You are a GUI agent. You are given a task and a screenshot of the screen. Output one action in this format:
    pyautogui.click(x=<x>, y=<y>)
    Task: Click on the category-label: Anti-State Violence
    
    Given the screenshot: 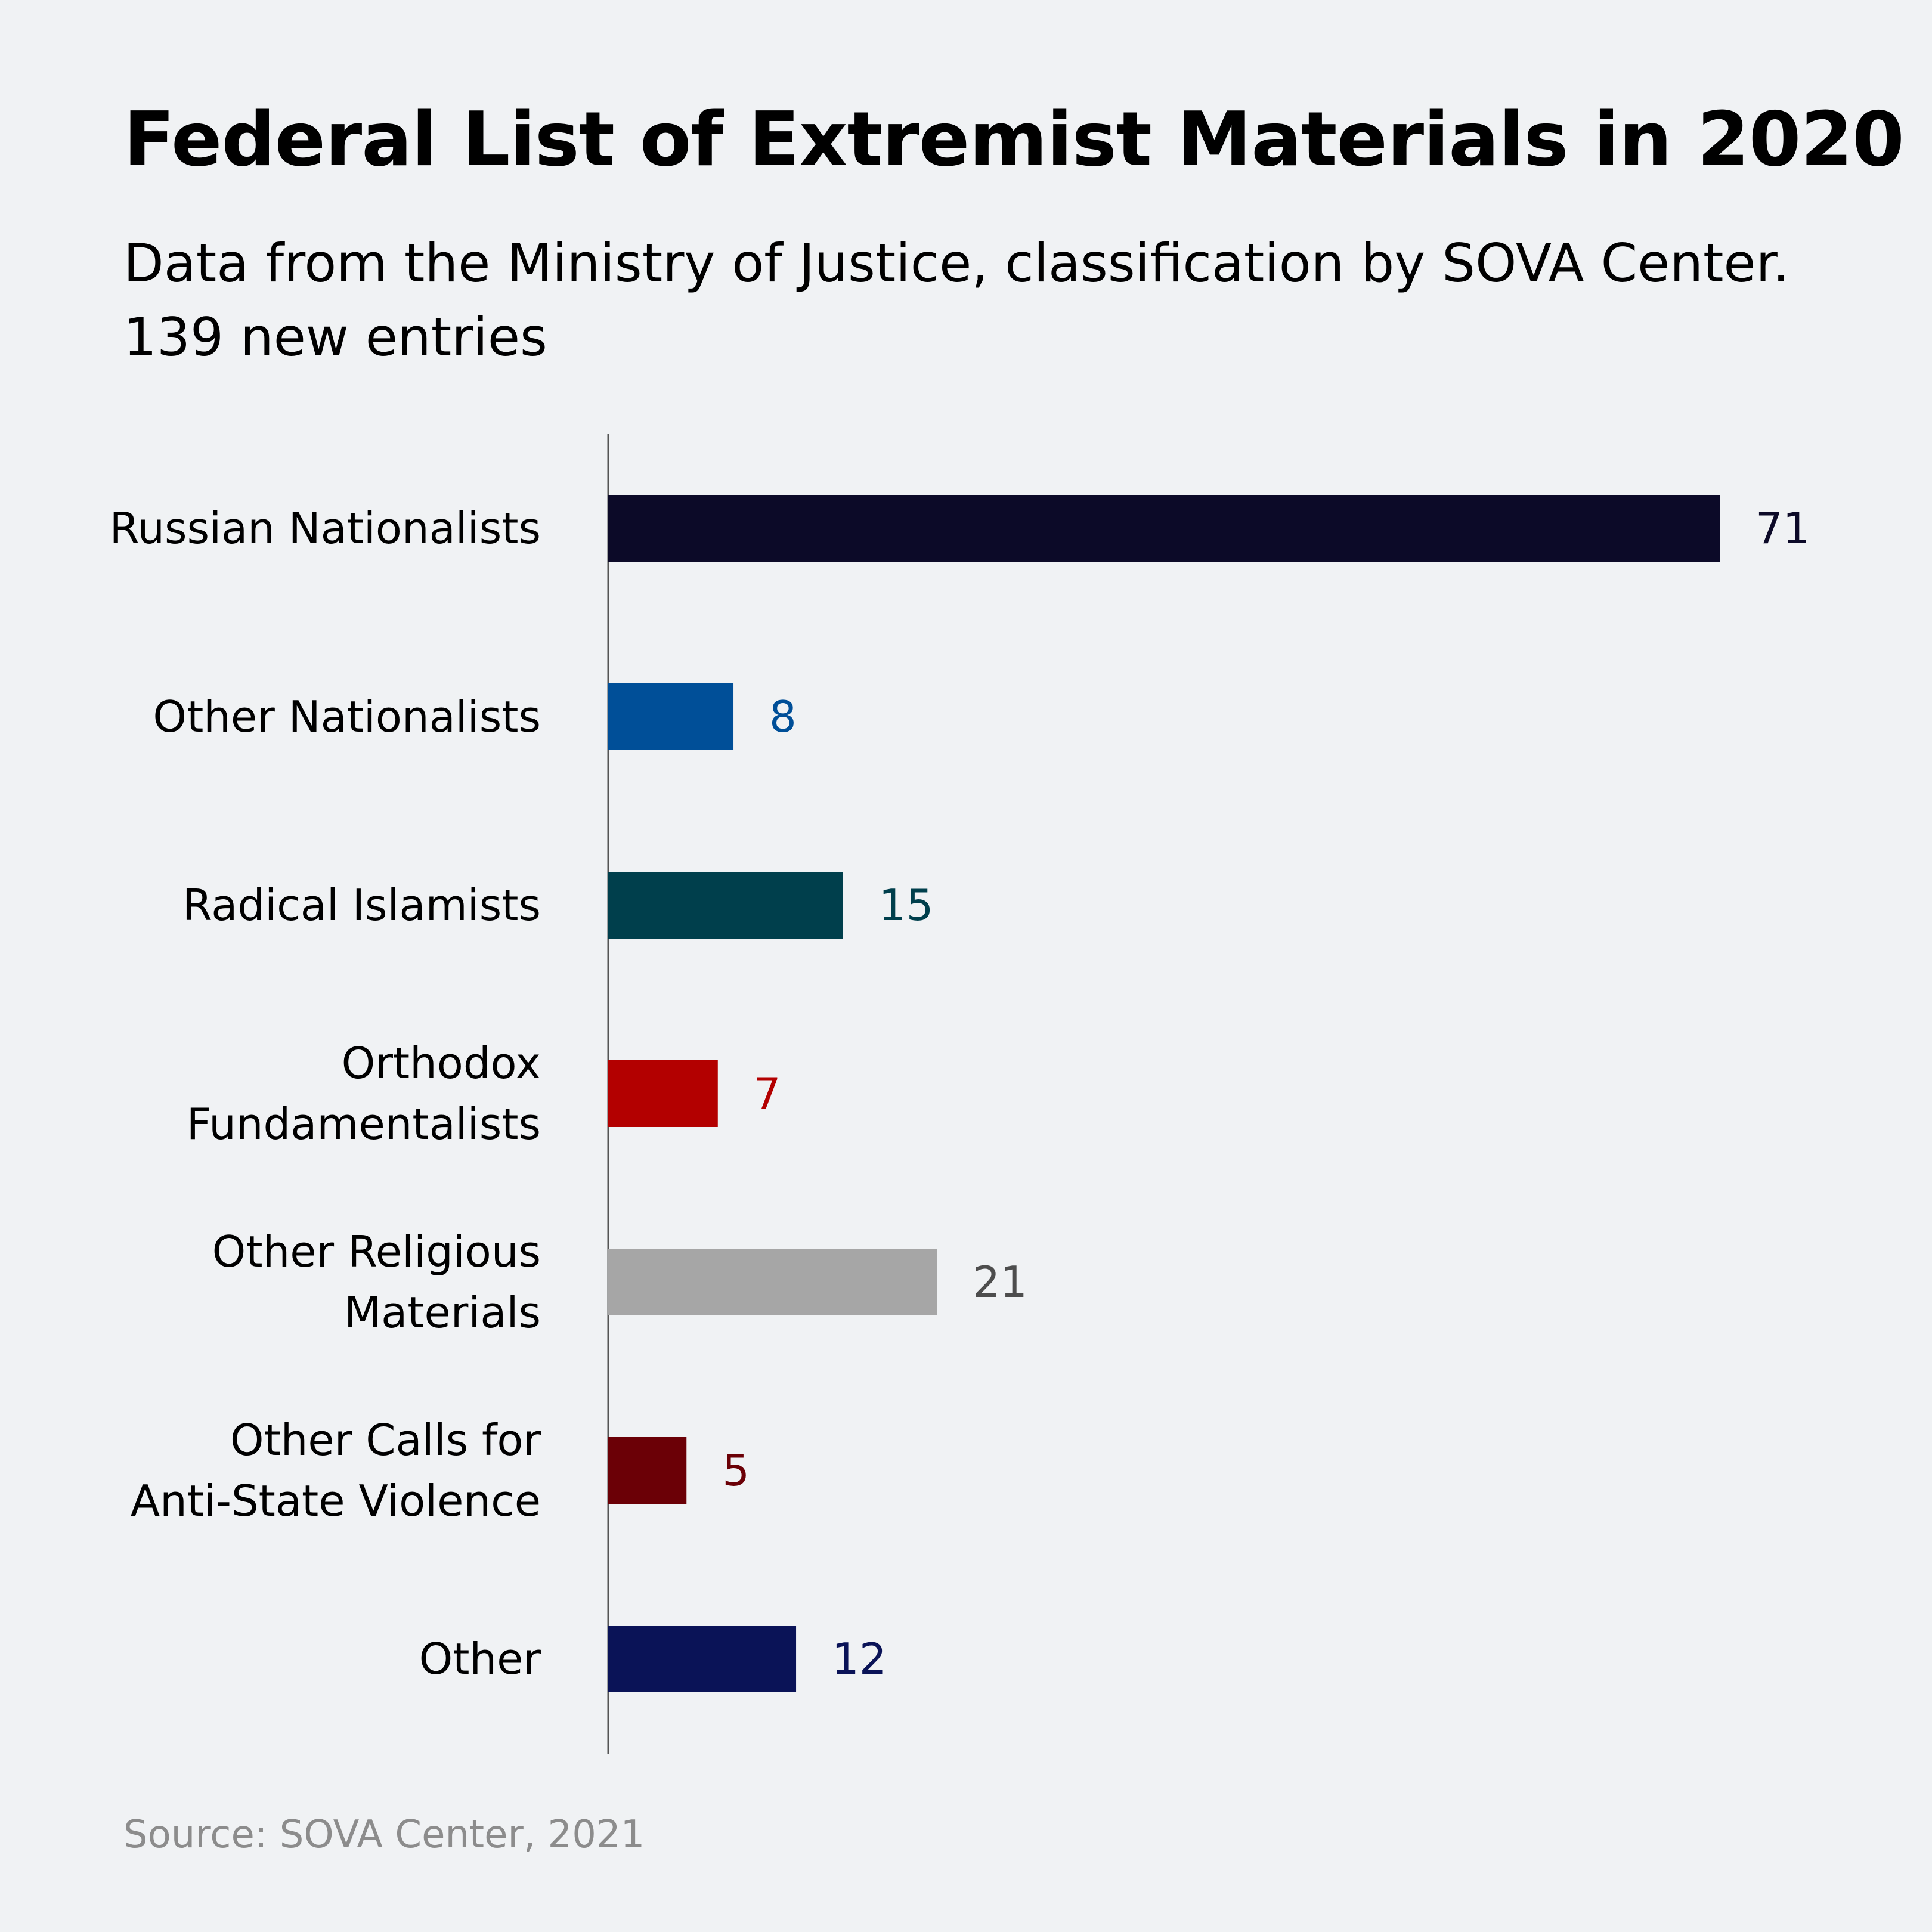 What is the action you would take?
    pyautogui.click(x=336, y=1501)
    